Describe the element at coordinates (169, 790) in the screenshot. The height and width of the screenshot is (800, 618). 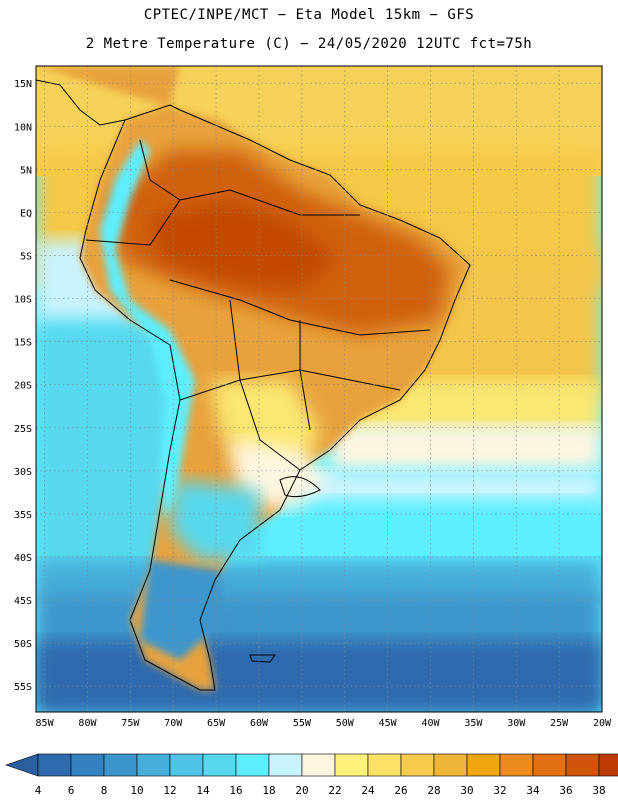
I see `colorbar-label: 12` at that location.